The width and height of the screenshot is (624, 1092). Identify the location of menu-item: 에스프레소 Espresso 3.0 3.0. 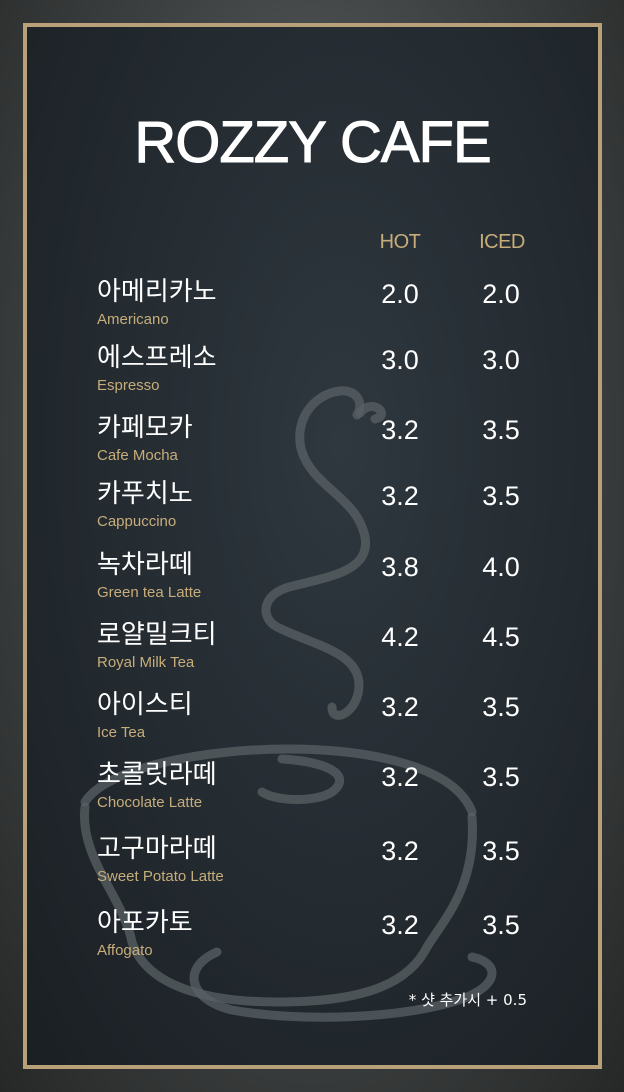
(317, 373).